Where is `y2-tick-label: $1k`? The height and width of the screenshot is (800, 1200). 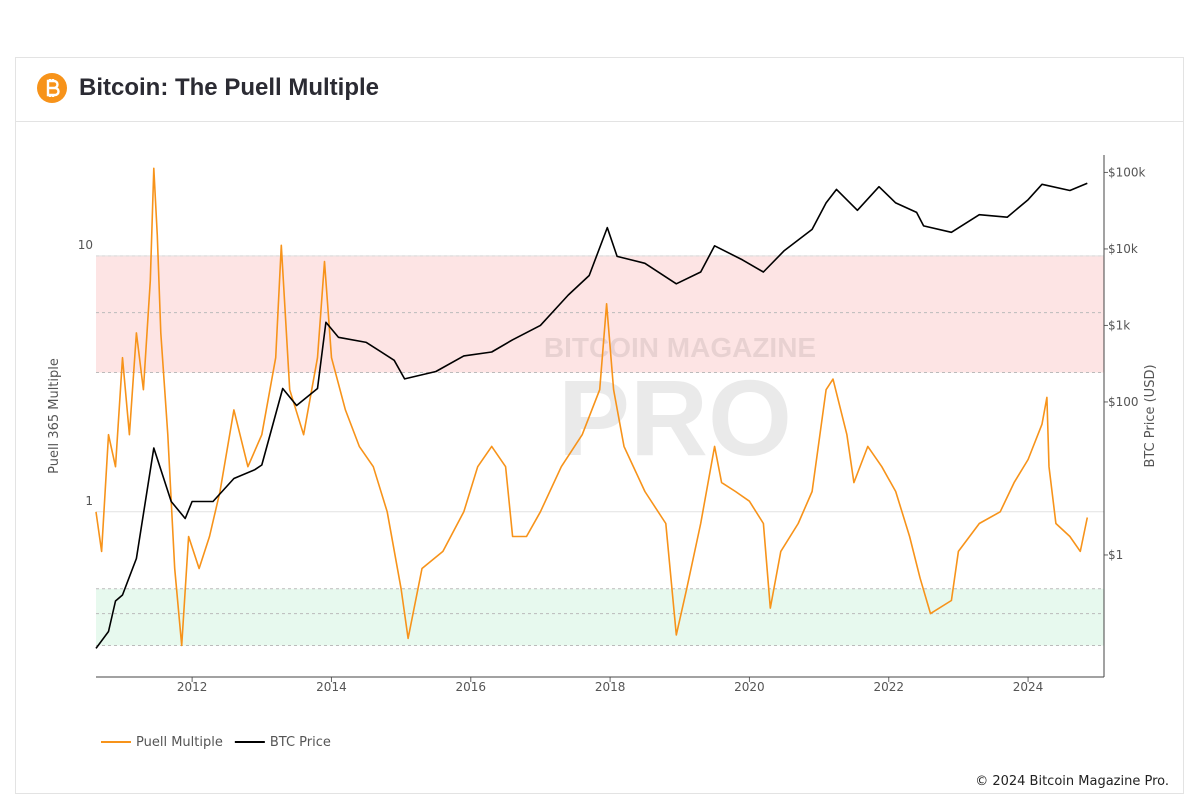 y2-tick-label: $1k is located at coordinates (1119, 325).